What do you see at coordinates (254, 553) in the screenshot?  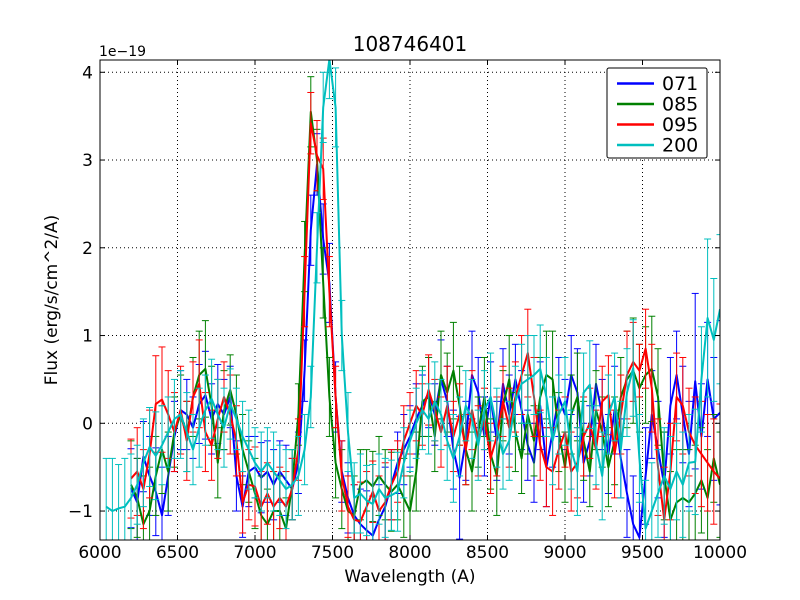 I see `x-tick-label: 7000` at bounding box center [254, 553].